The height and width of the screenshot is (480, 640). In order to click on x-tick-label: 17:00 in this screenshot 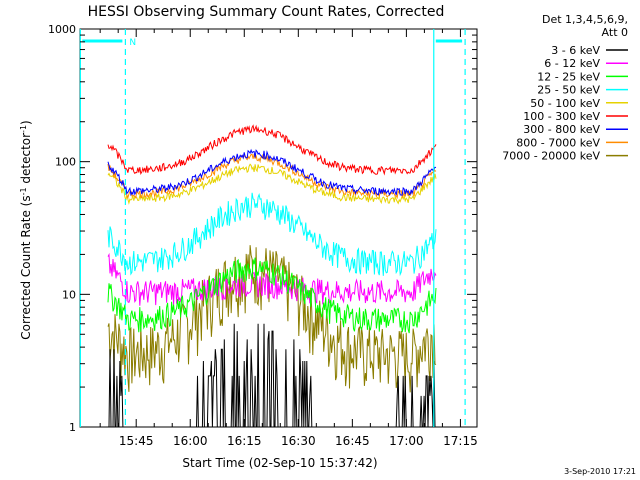, I will do `click(406, 441)`.